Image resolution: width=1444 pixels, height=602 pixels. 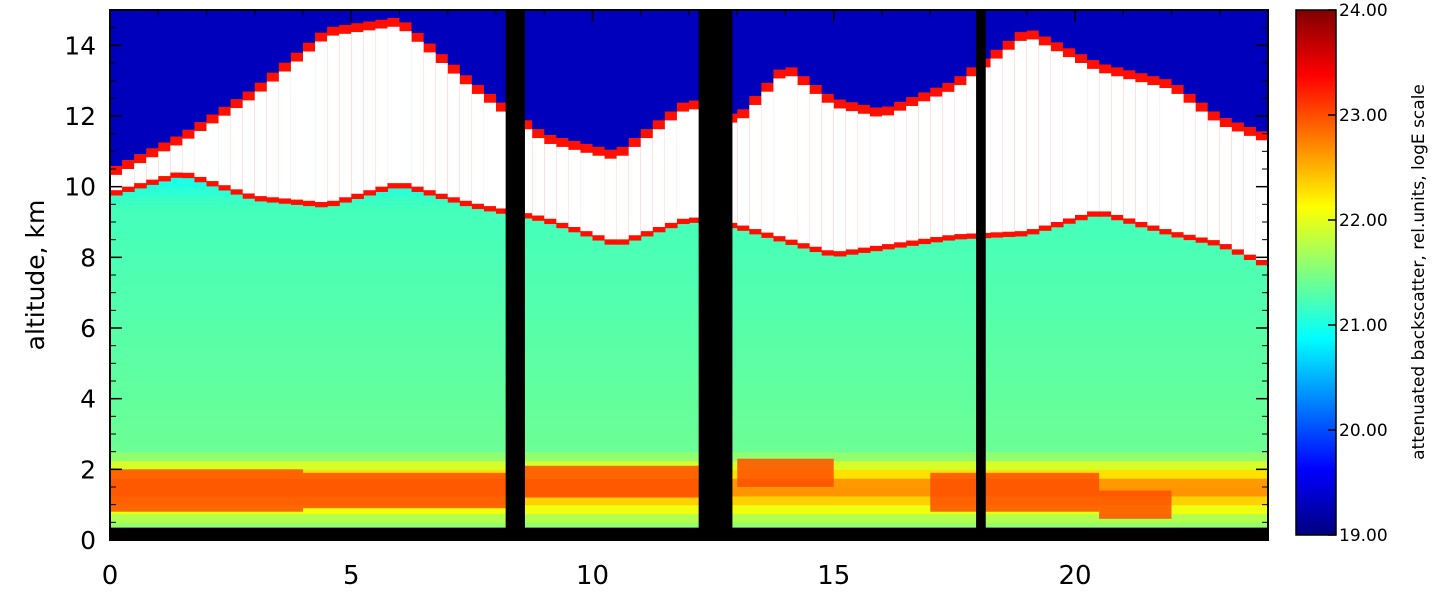 I want to click on colorbar-tick-label: 22.00, so click(x=1363, y=221).